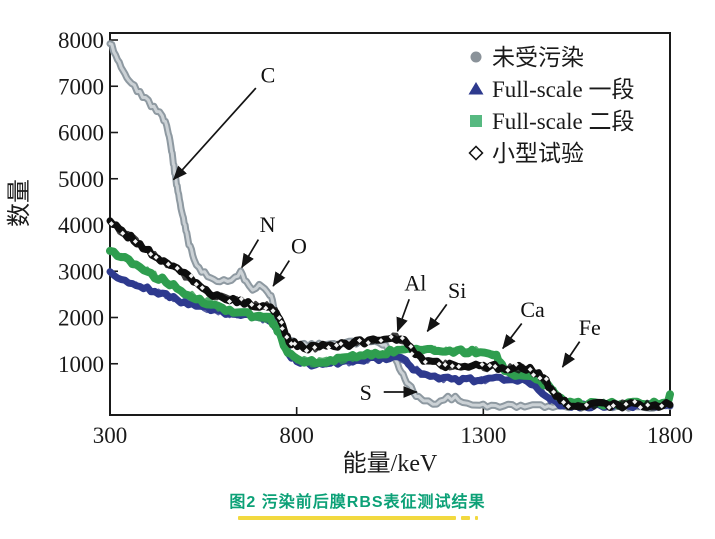 Image resolution: width=715 pixels, height=539 pixels. I want to click on legend-item-3: Full-scale 二段, so click(552, 121).